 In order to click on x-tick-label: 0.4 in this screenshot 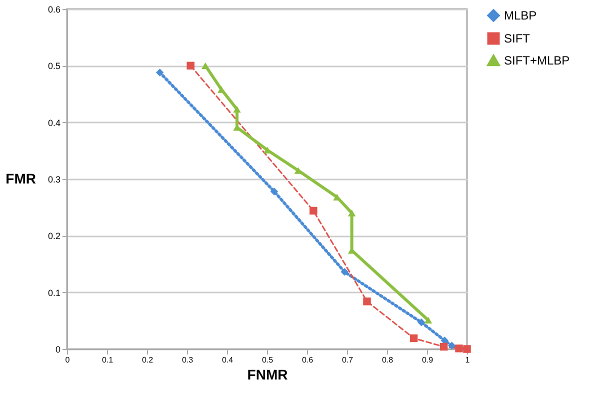, I will do `click(228, 360)`.